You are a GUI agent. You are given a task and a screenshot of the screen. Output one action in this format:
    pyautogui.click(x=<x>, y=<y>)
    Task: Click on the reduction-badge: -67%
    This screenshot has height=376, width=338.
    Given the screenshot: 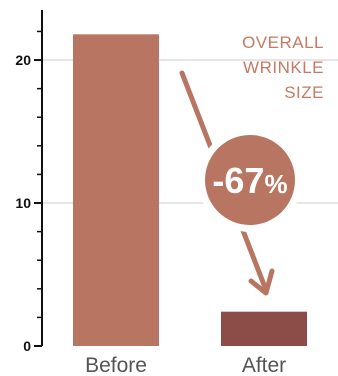 What is the action you would take?
    pyautogui.click(x=250, y=180)
    